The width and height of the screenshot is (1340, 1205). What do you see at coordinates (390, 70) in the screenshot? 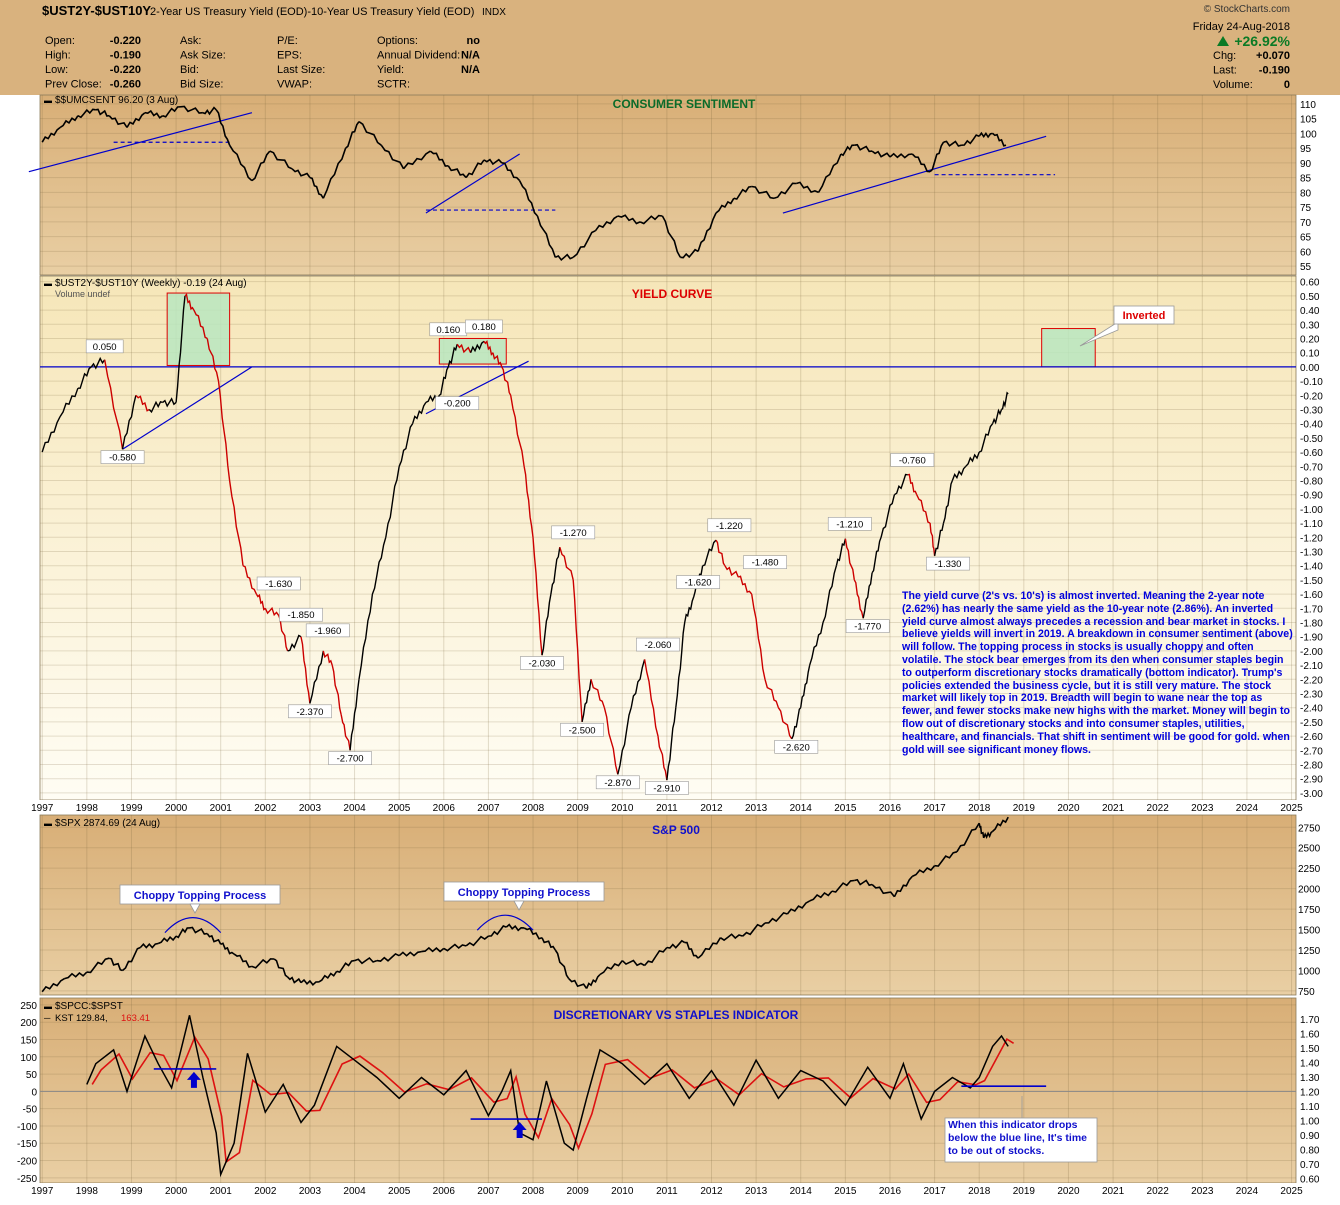
I see `field-label: Yield:` at bounding box center [390, 70].